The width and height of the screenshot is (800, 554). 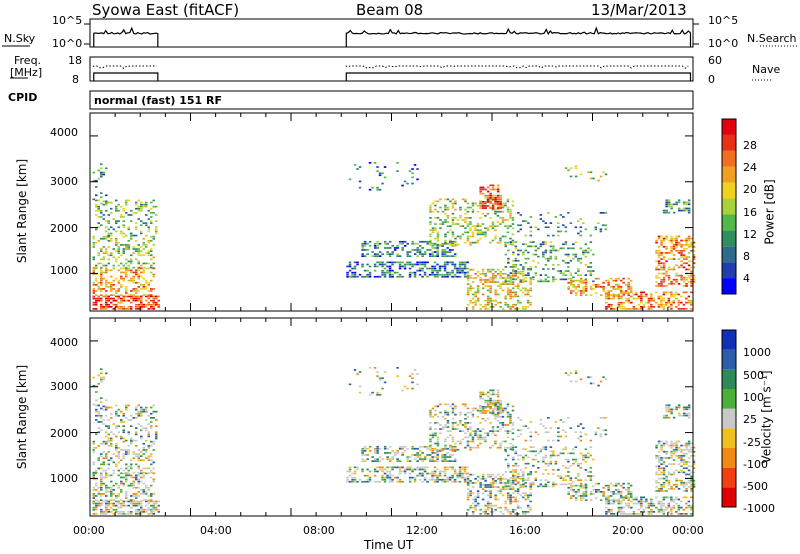 What do you see at coordinates (422, 530) in the screenshot?
I see `xtick-1200: 12:00` at bounding box center [422, 530].